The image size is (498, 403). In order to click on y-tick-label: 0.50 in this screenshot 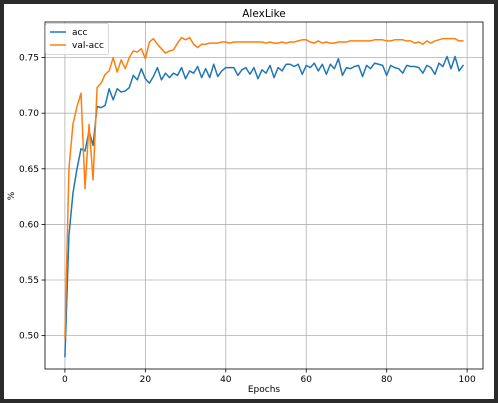, I will do `click(29, 337)`.